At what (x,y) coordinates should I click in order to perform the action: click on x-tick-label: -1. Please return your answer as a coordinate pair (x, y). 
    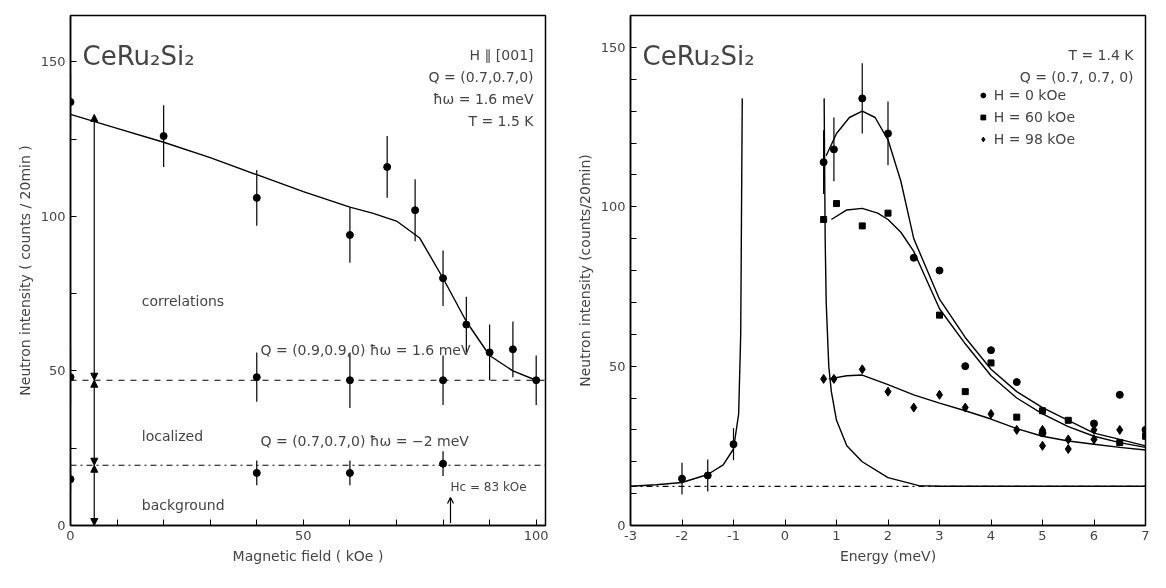
    Looking at the image, I should click on (733, 535).